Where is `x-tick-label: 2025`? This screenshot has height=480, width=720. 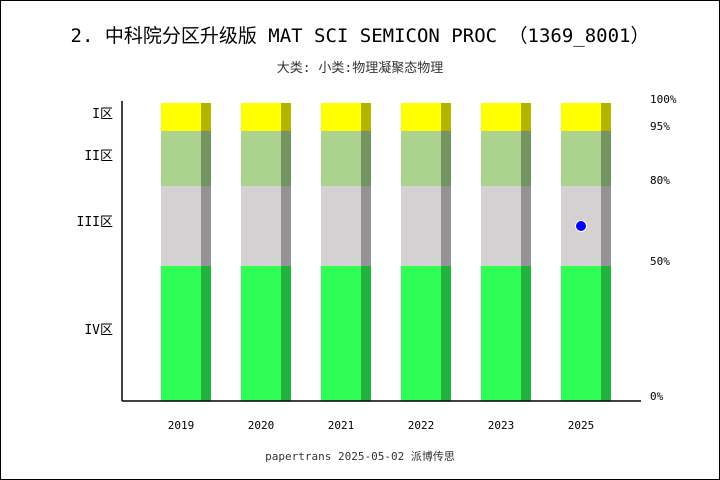
x-tick-label: 2025 is located at coordinates (581, 425).